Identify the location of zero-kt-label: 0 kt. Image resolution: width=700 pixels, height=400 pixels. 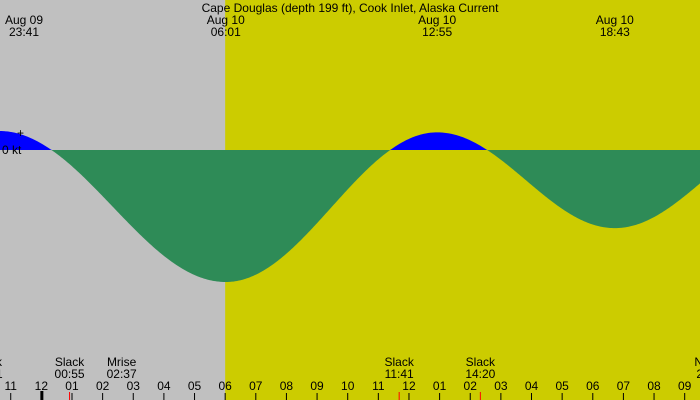
(12, 150).